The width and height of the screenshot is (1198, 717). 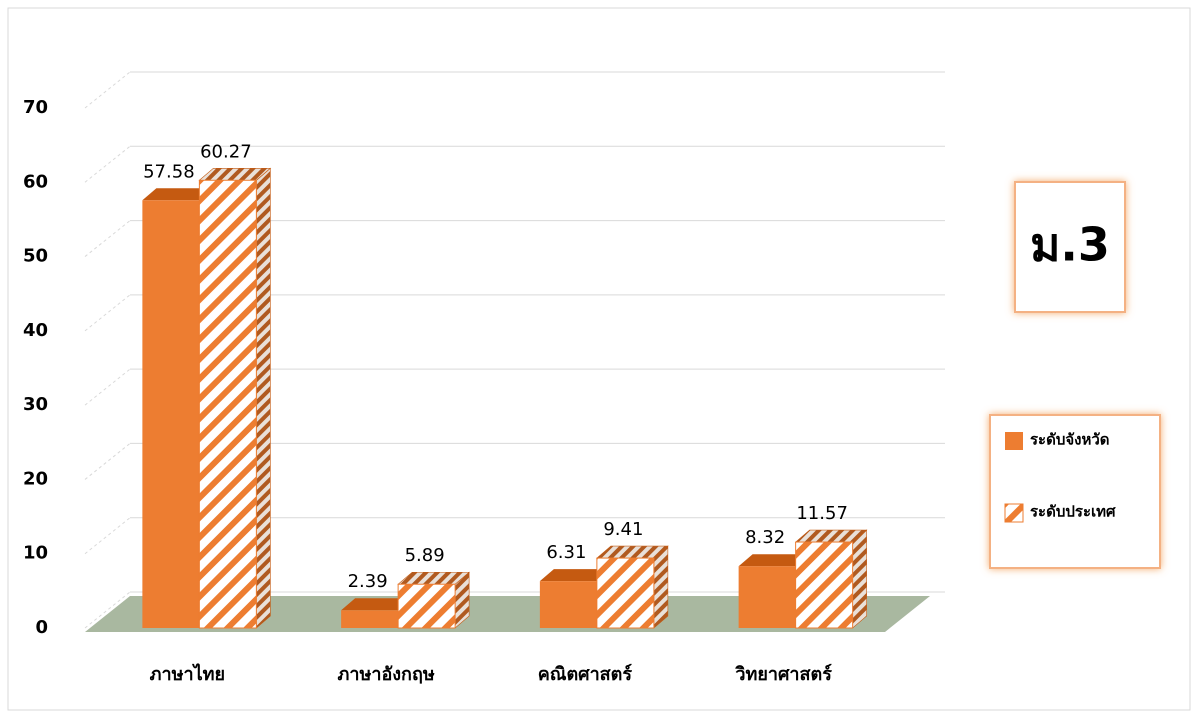 What do you see at coordinates (226, 151) in the screenshot?
I see `value-label: 60.27` at bounding box center [226, 151].